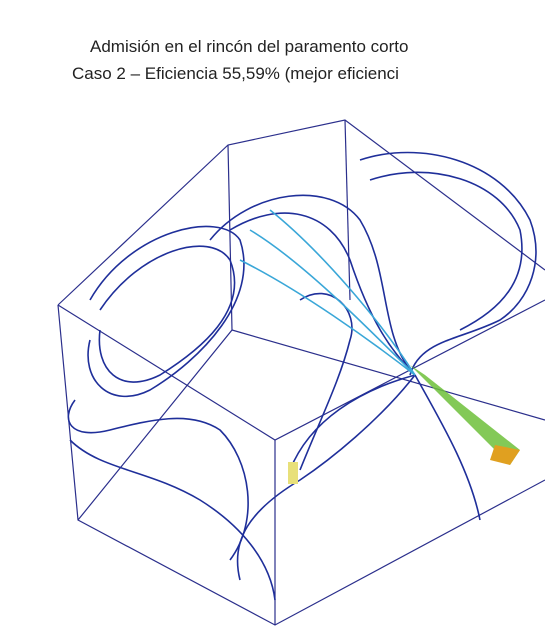  Describe the element at coordinates (404, 424) in the screenshot. I see `inlet-jet` at that location.